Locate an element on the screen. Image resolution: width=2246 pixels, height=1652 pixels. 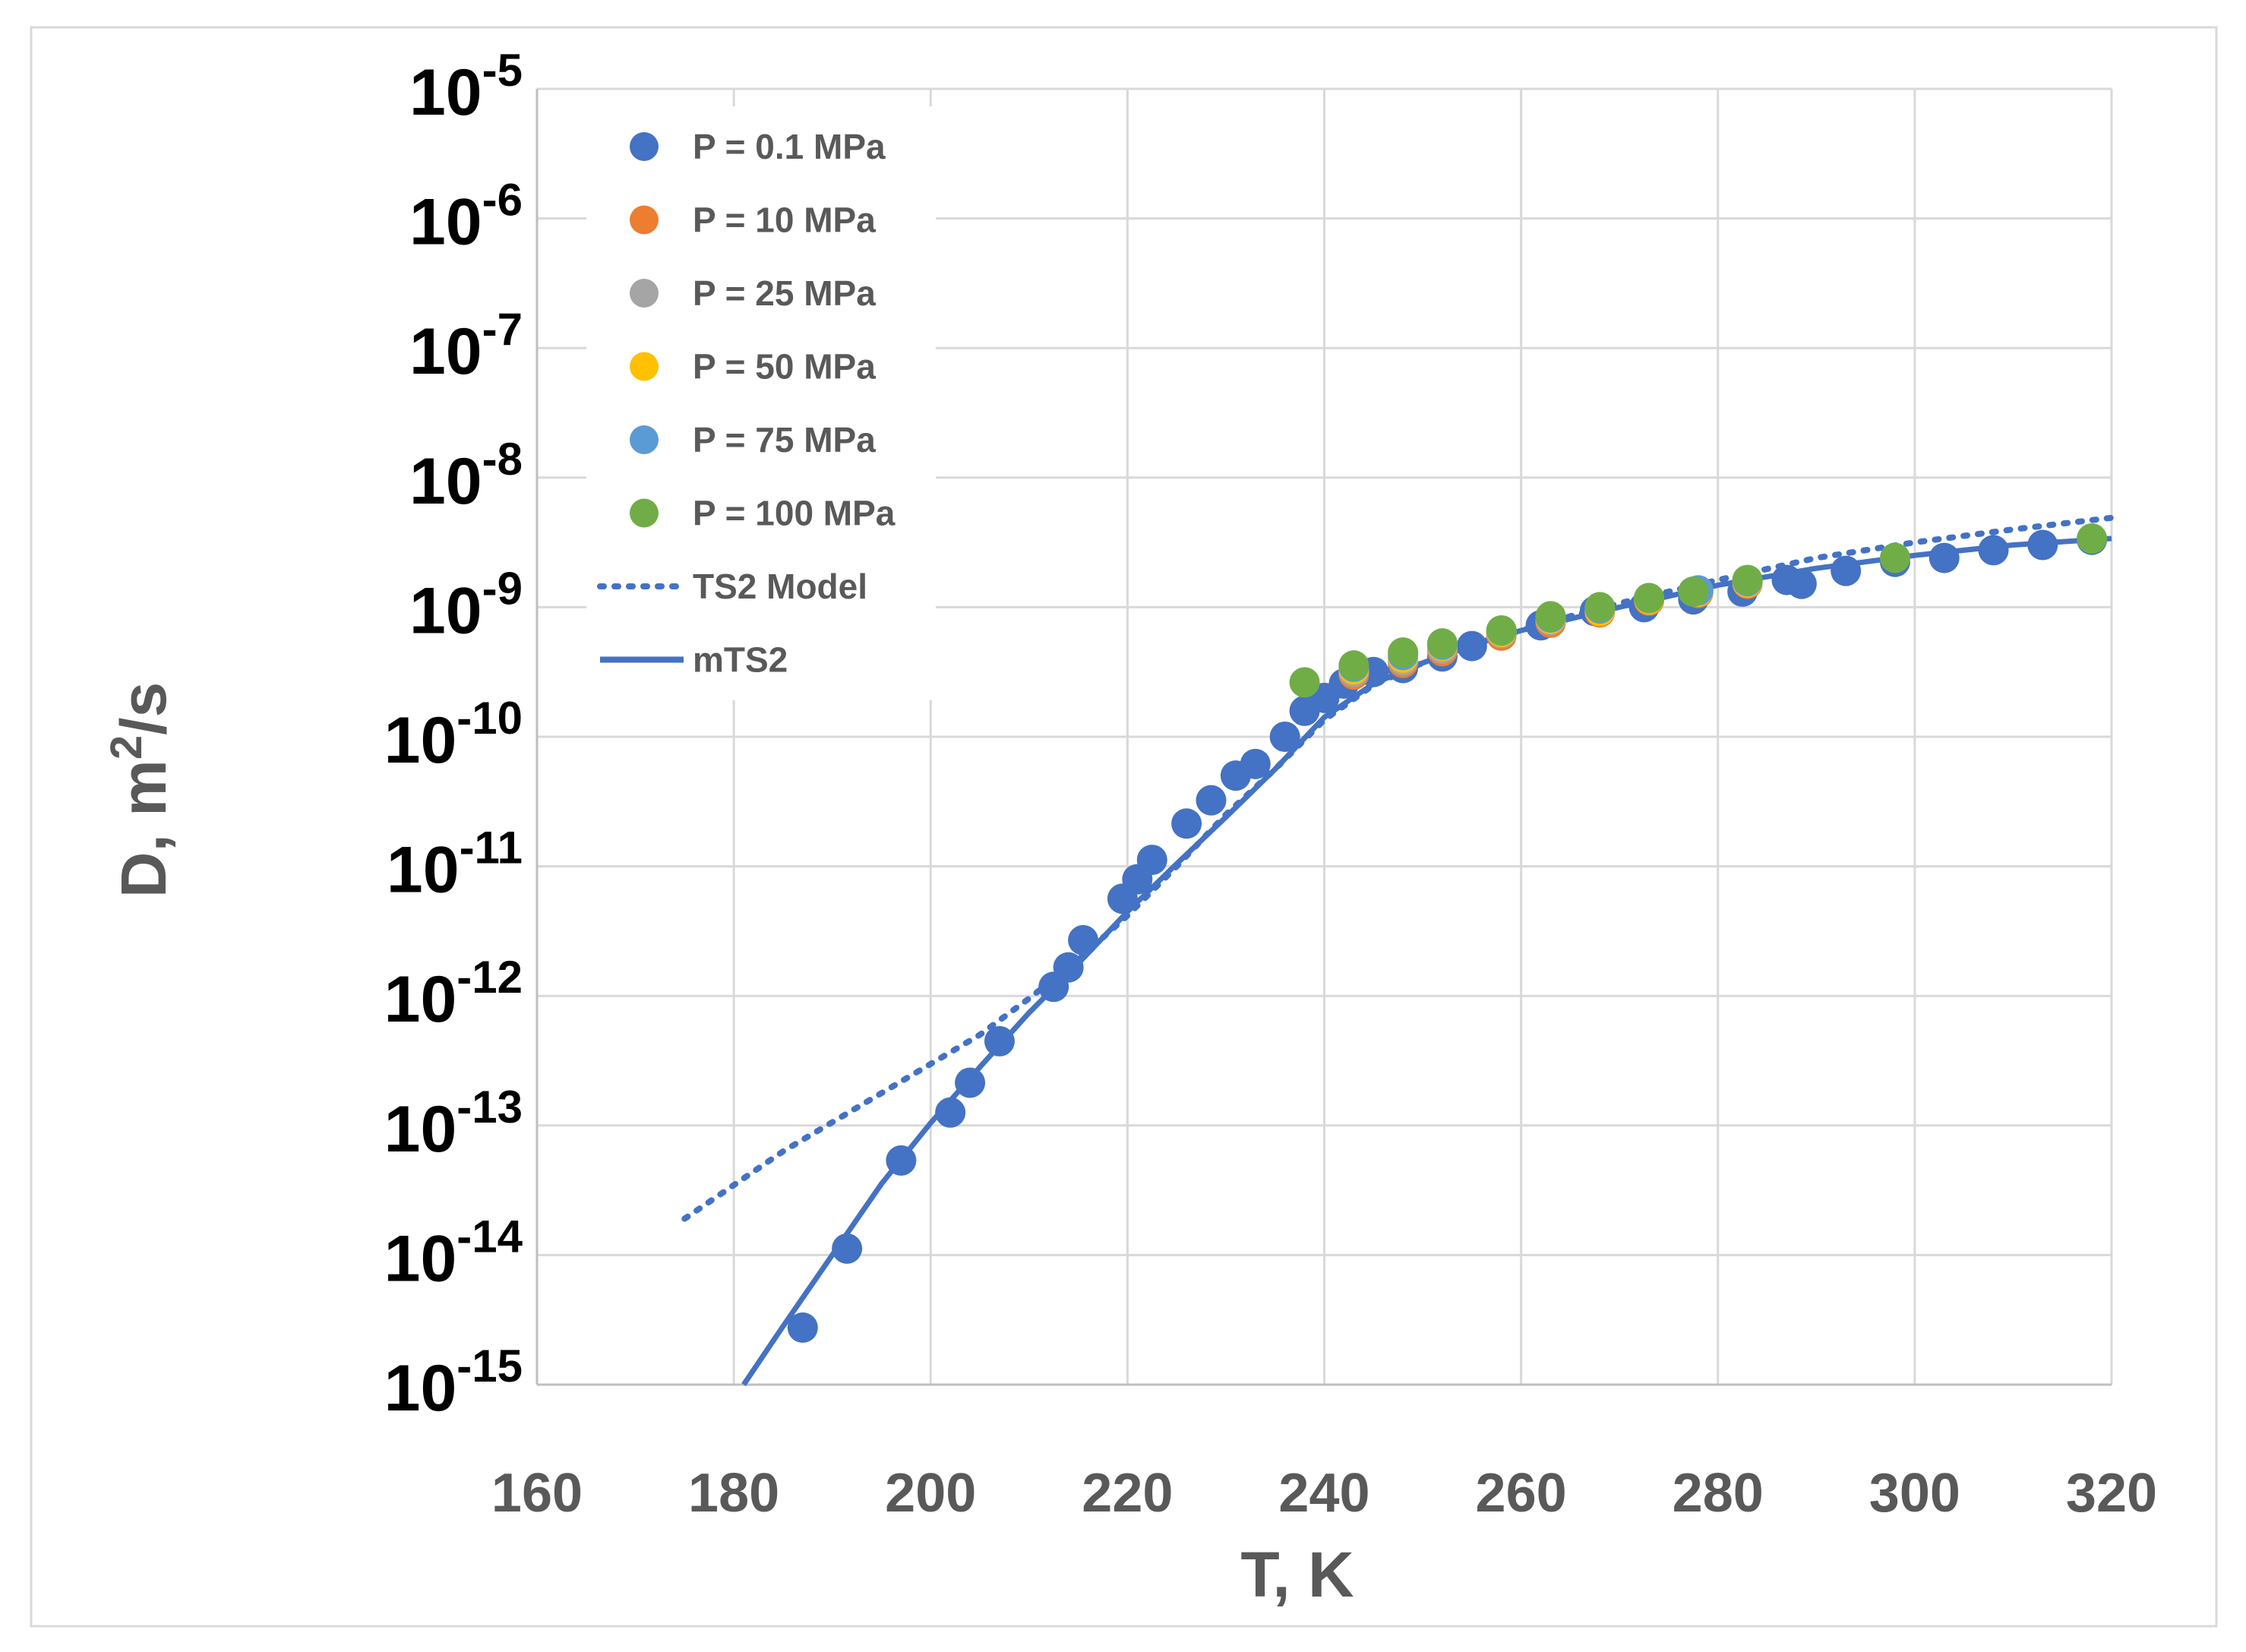
x-tick-label: 160 is located at coordinates (537, 1493).